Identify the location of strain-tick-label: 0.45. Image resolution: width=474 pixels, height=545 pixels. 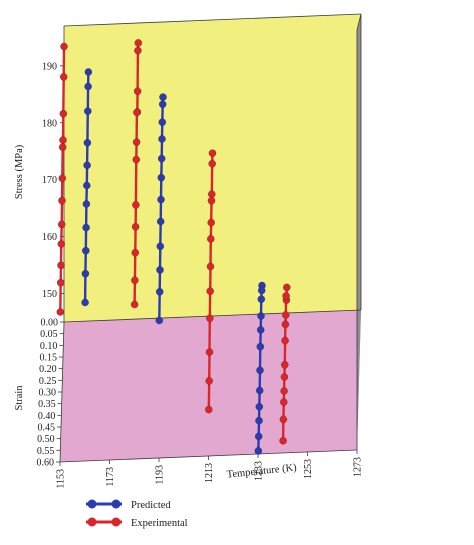
(47, 428).